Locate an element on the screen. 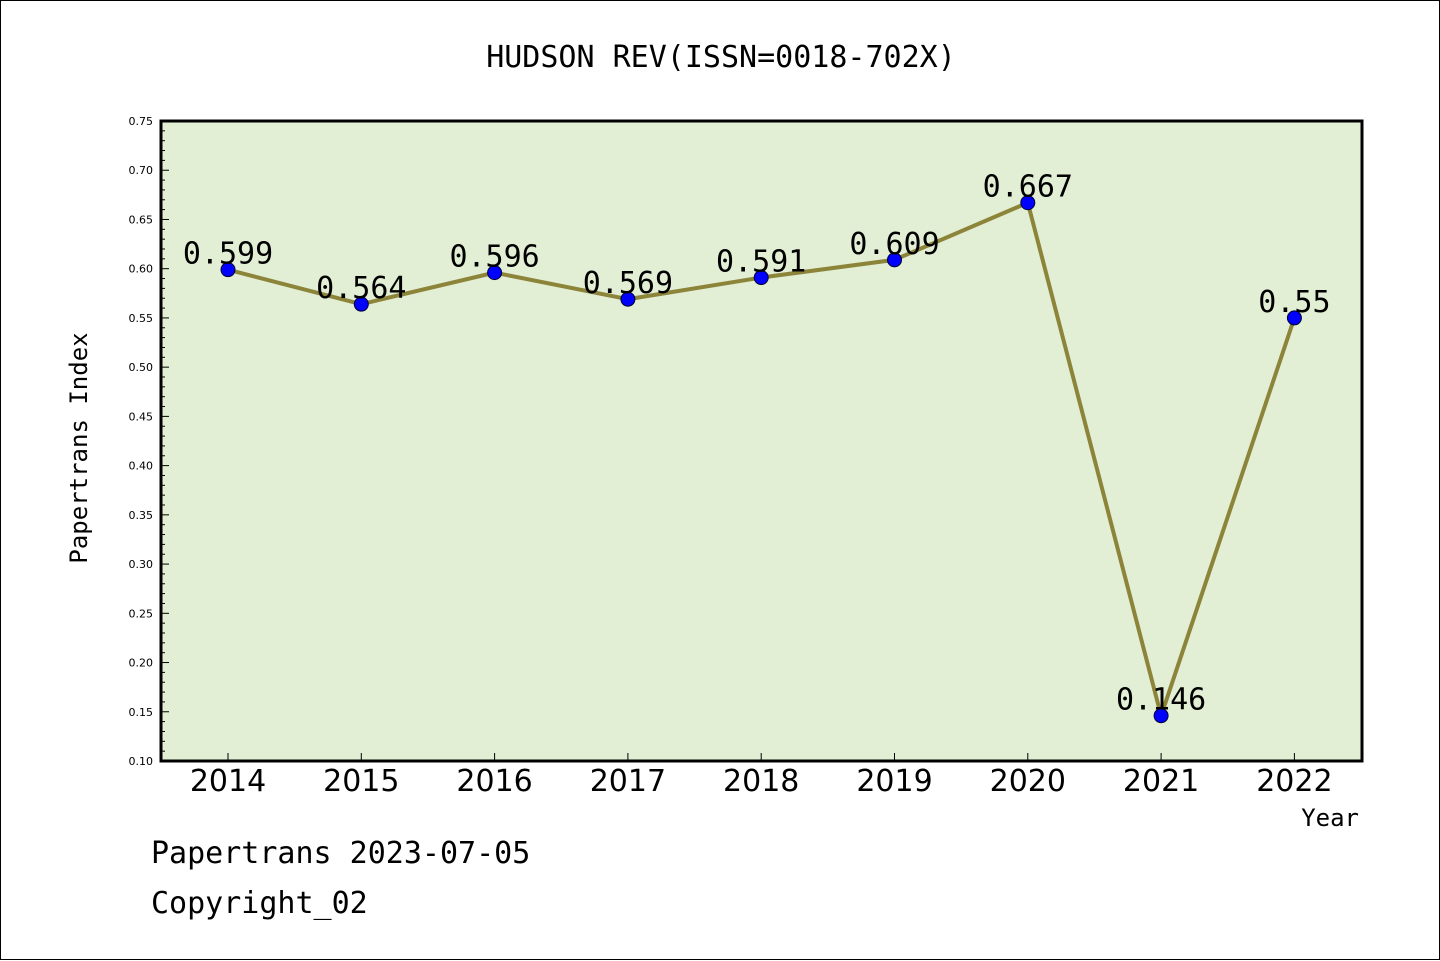 The width and height of the screenshot is (1440, 961). x-tick-label: 2019 is located at coordinates (894, 781).